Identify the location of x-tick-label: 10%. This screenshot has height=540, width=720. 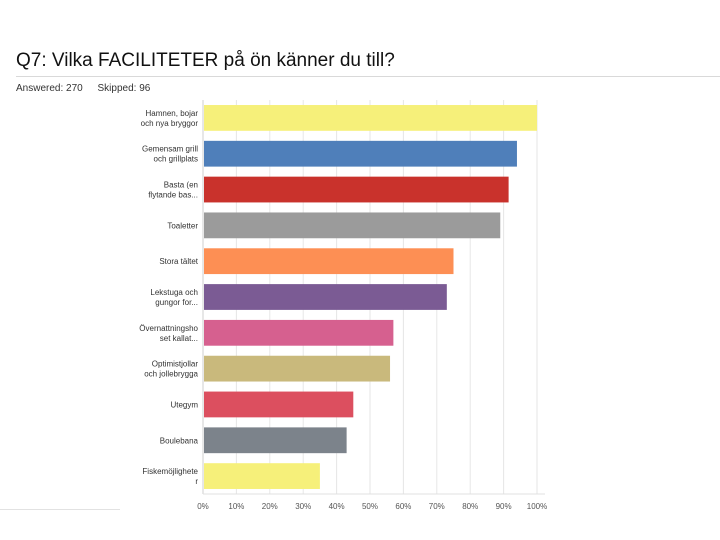
(236, 506).